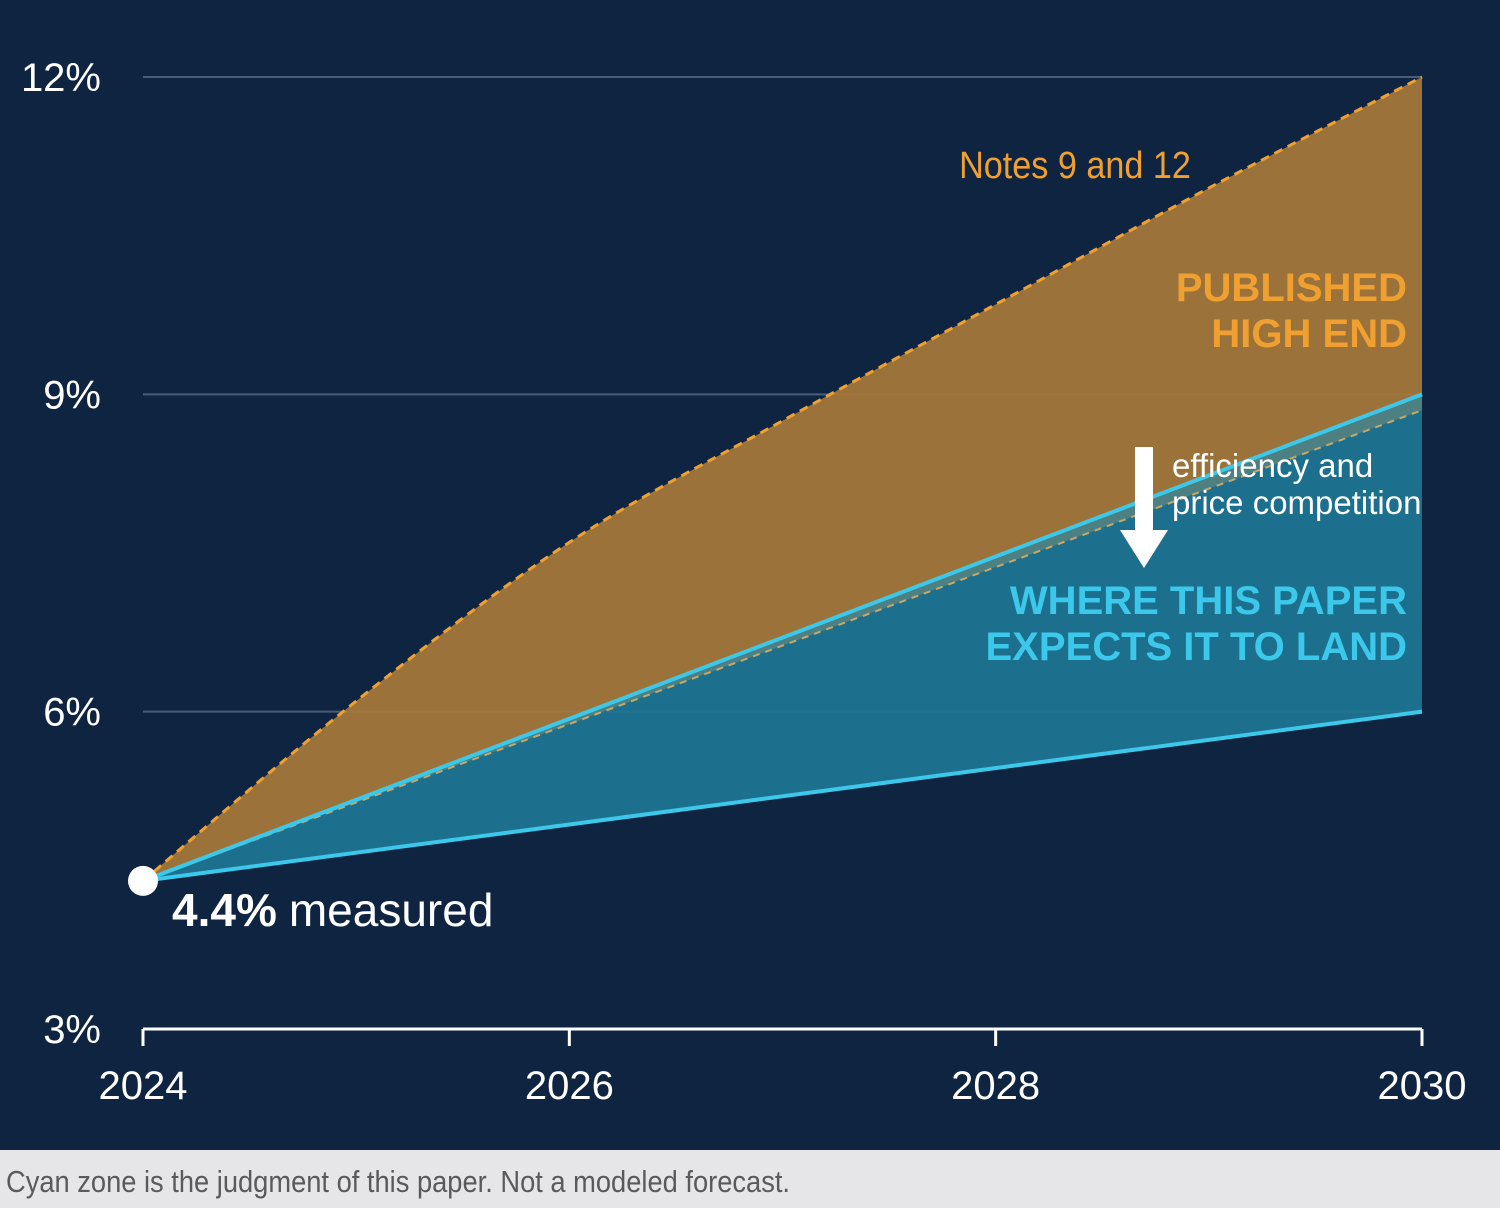  I want to click on high-end-label-line1: PUBLISHED, so click(1291, 288).